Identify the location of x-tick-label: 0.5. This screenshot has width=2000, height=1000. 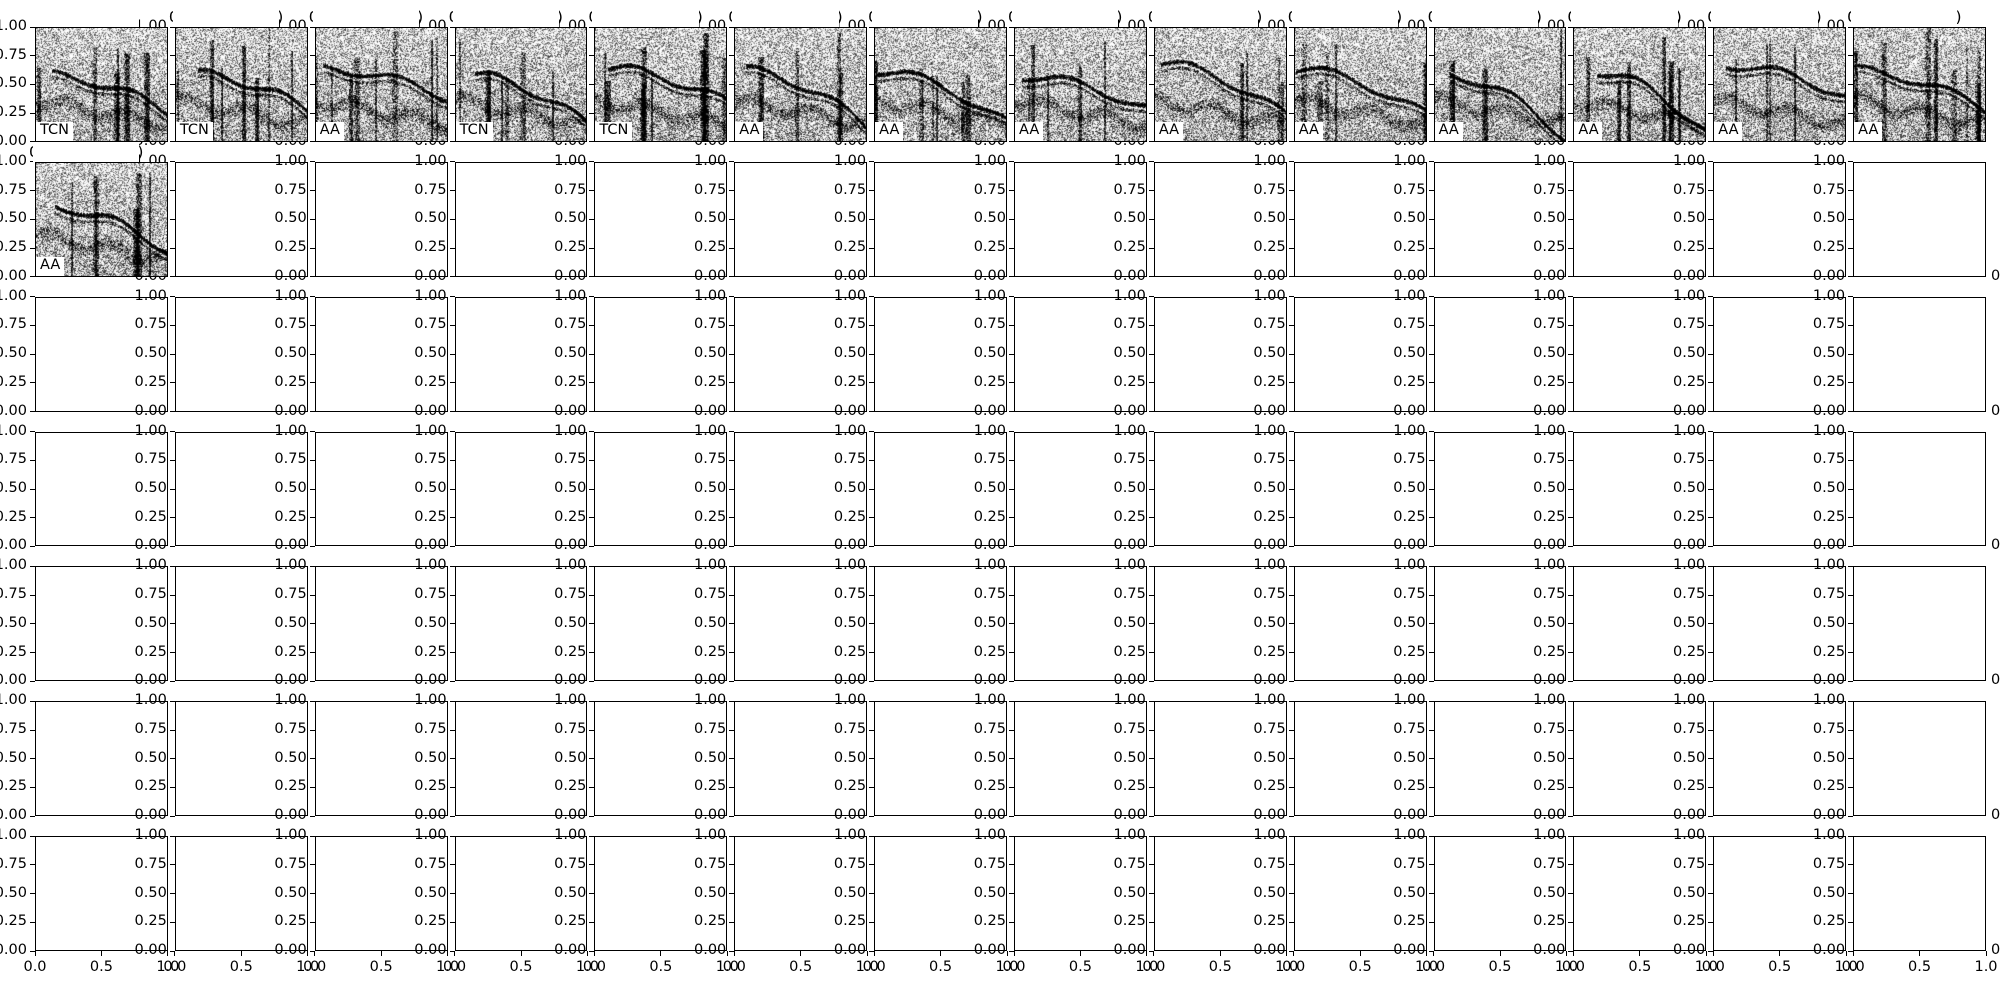
(1780, 967).